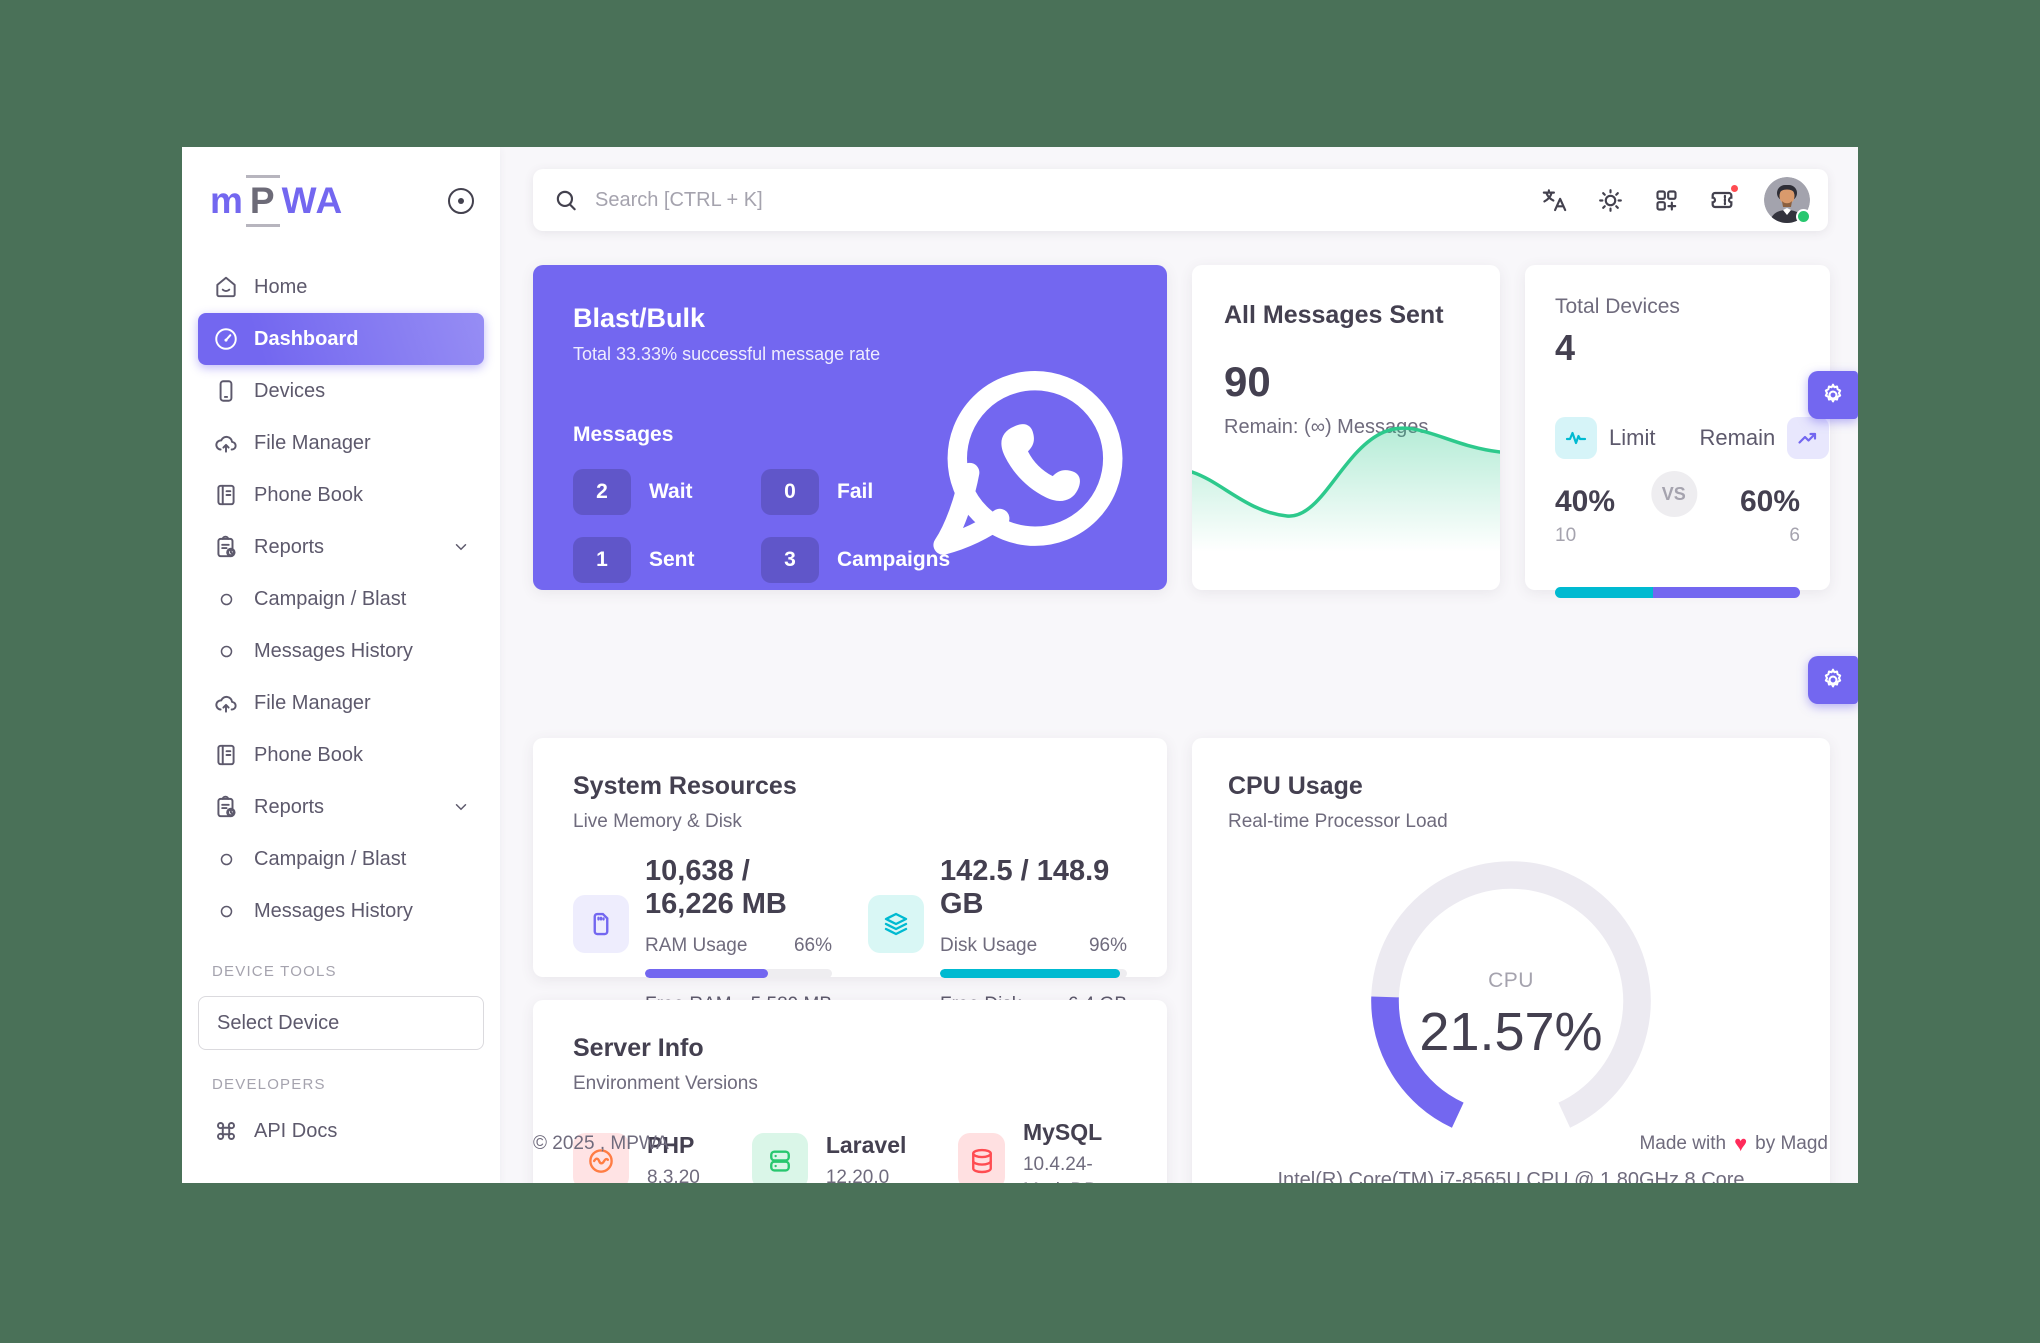 The height and width of the screenshot is (1343, 2040). Describe the element at coordinates (1554, 200) in the screenshot. I see `translate-icon` at that location.